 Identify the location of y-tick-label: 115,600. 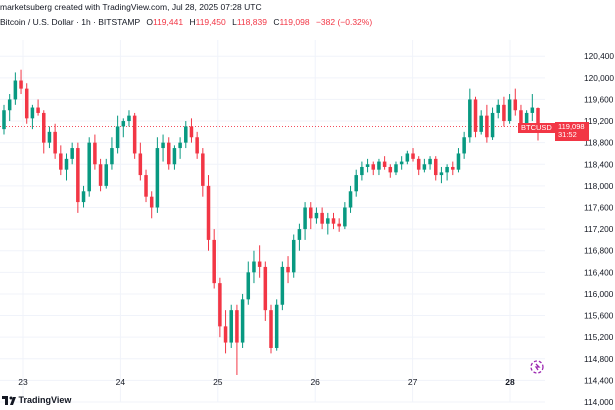
(599, 316).